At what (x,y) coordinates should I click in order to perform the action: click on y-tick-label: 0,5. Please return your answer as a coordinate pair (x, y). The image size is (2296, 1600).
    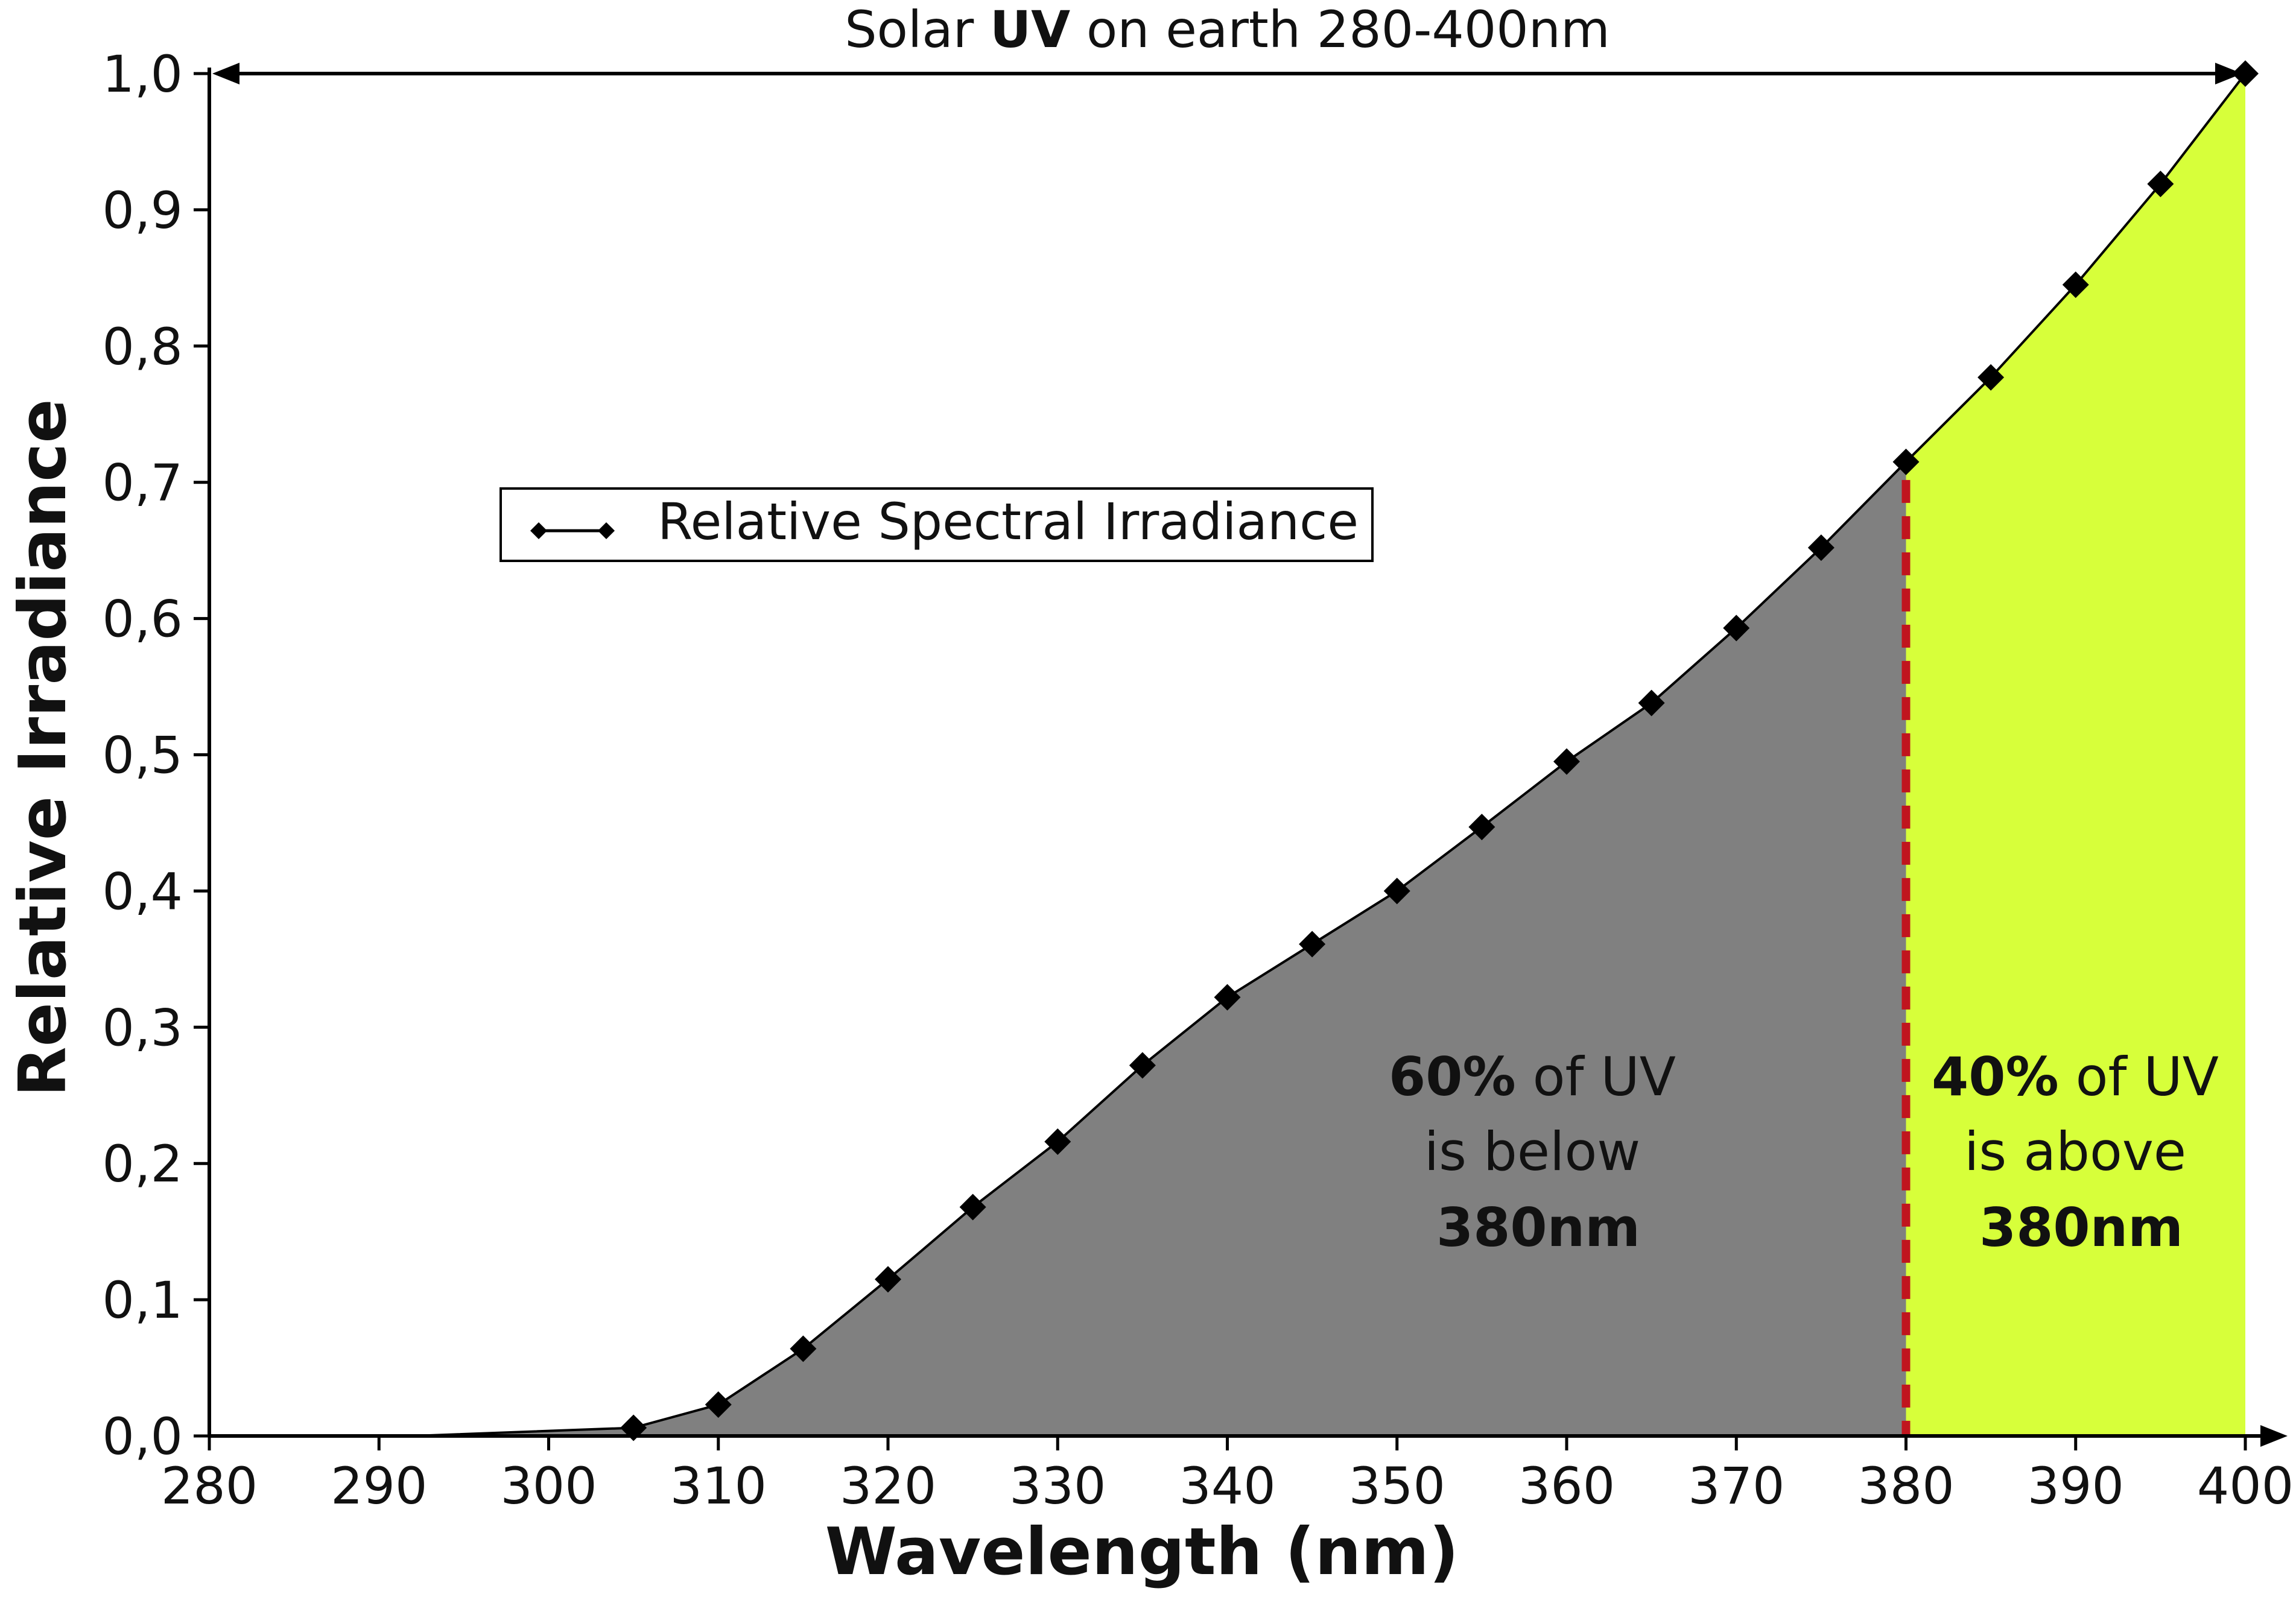
    Looking at the image, I should click on (142, 755).